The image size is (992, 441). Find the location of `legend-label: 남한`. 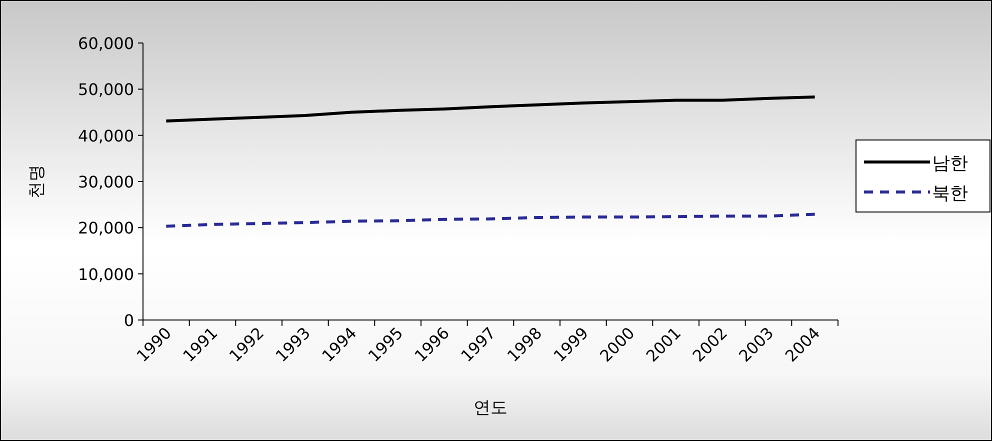

legend-label: 남한 is located at coordinates (950, 163).